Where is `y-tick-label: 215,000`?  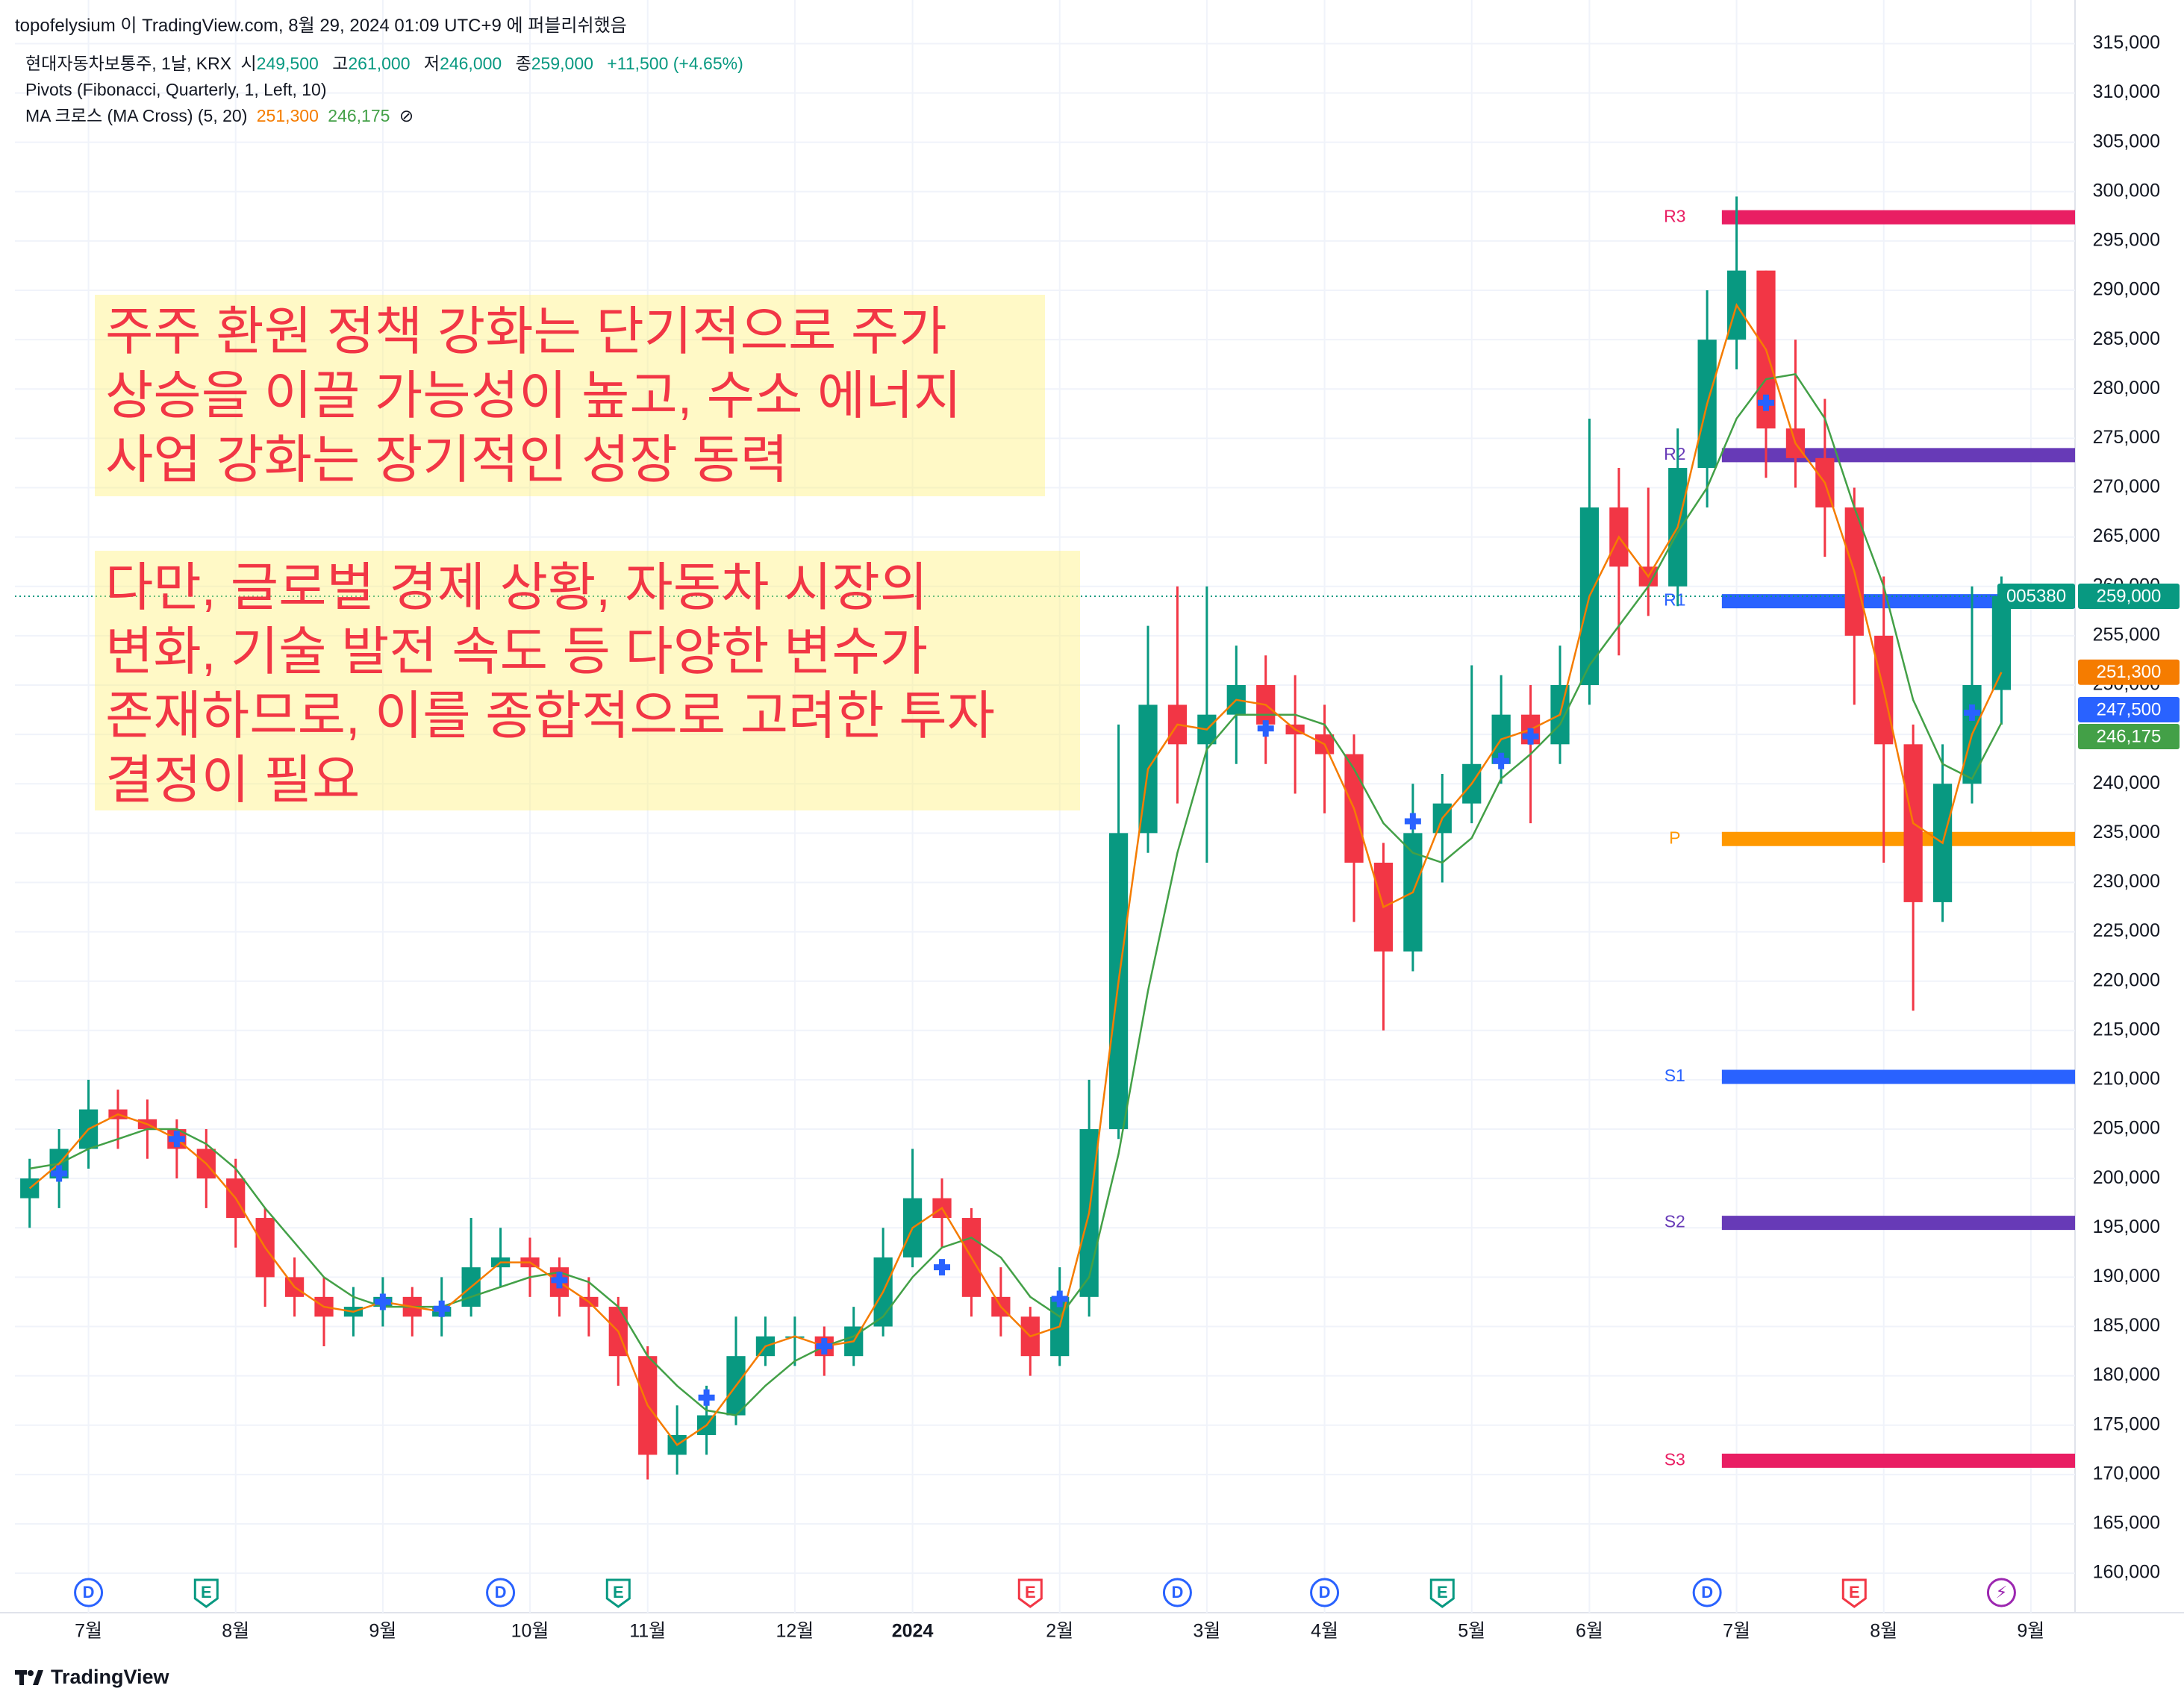 y-tick-label: 215,000 is located at coordinates (2126, 1029).